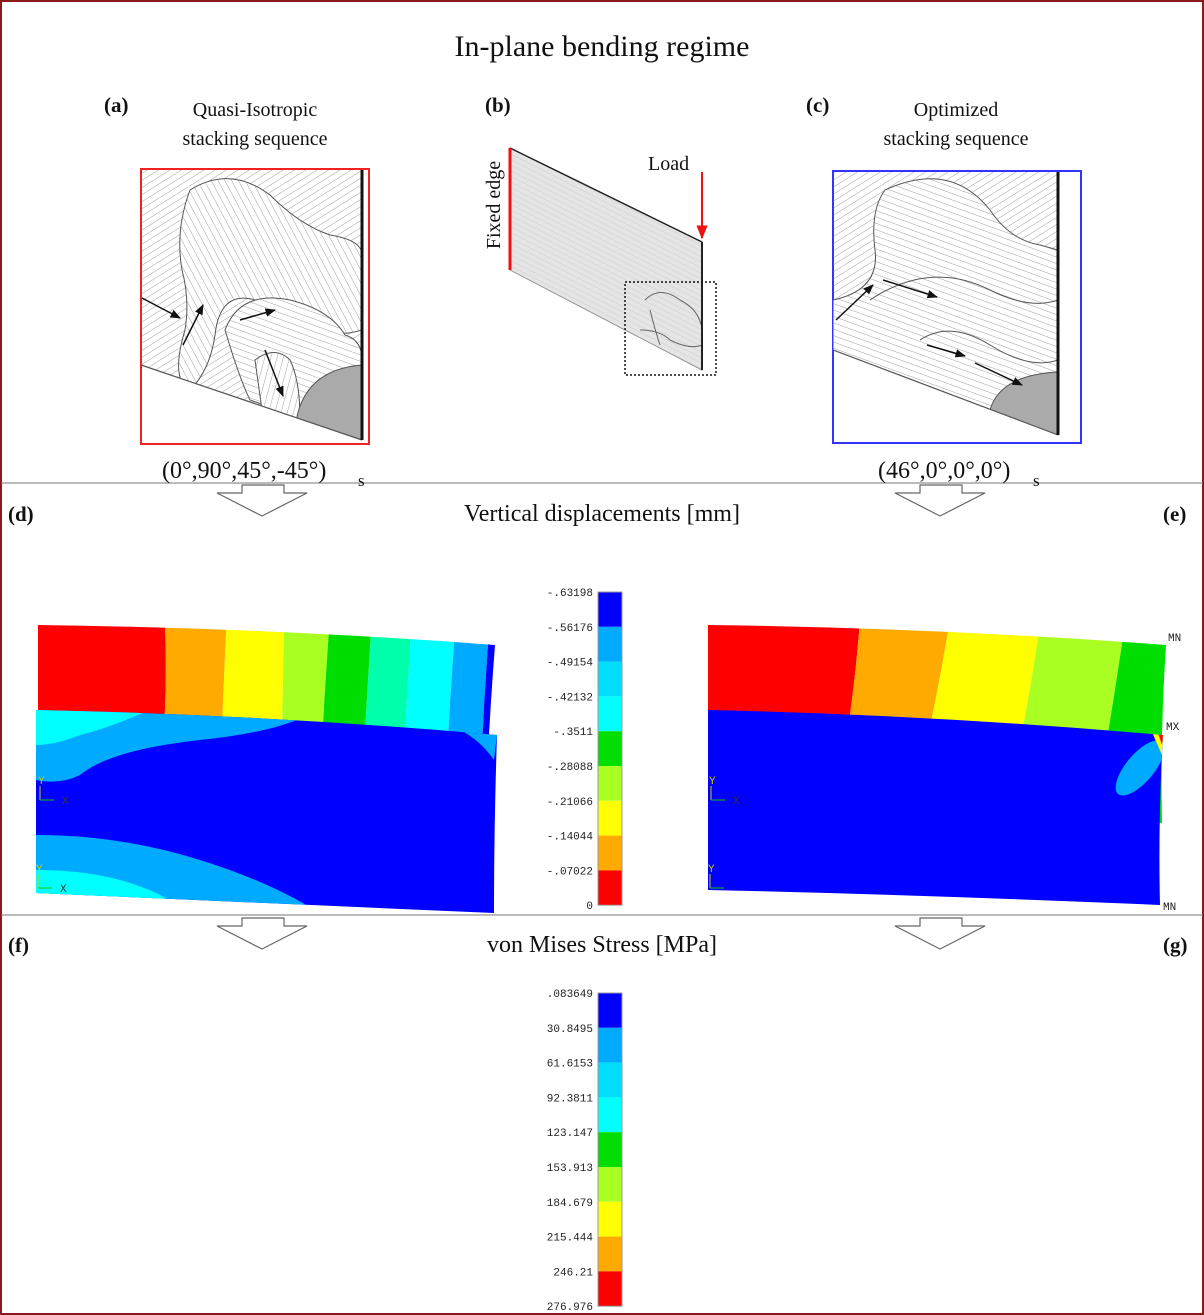 The width and height of the screenshot is (1204, 1315). What do you see at coordinates (589, 907) in the screenshot?
I see `legend-label: 0` at bounding box center [589, 907].